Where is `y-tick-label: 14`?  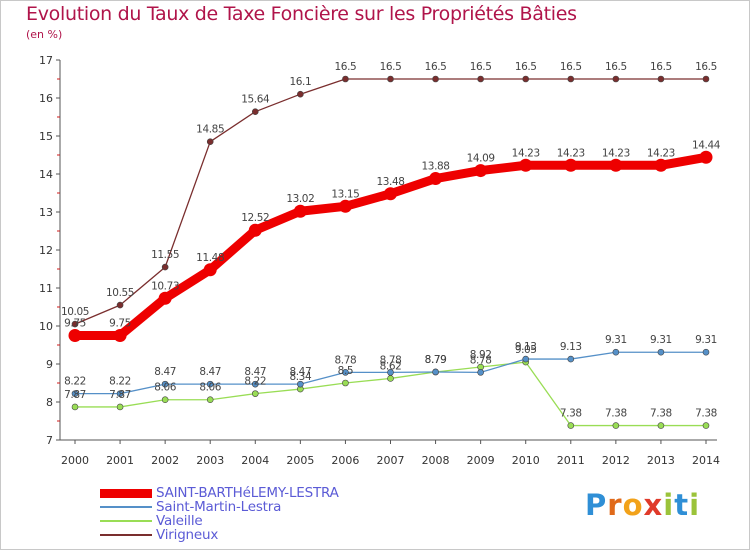
y-tick-label: 14 is located at coordinates (46, 174).